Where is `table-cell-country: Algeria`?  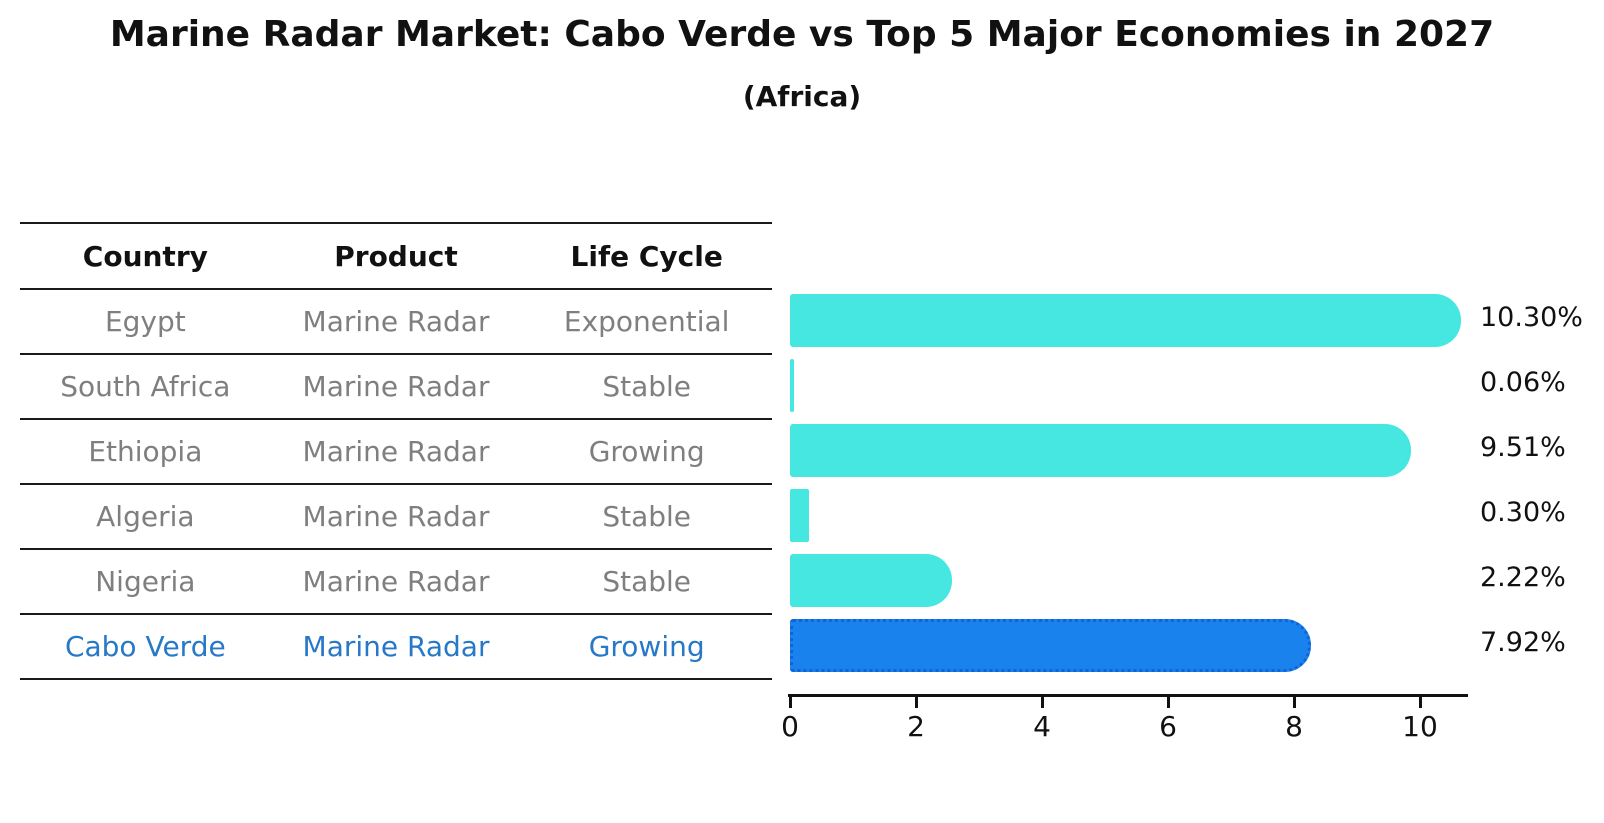
table-cell-country: Algeria is located at coordinates (145, 516).